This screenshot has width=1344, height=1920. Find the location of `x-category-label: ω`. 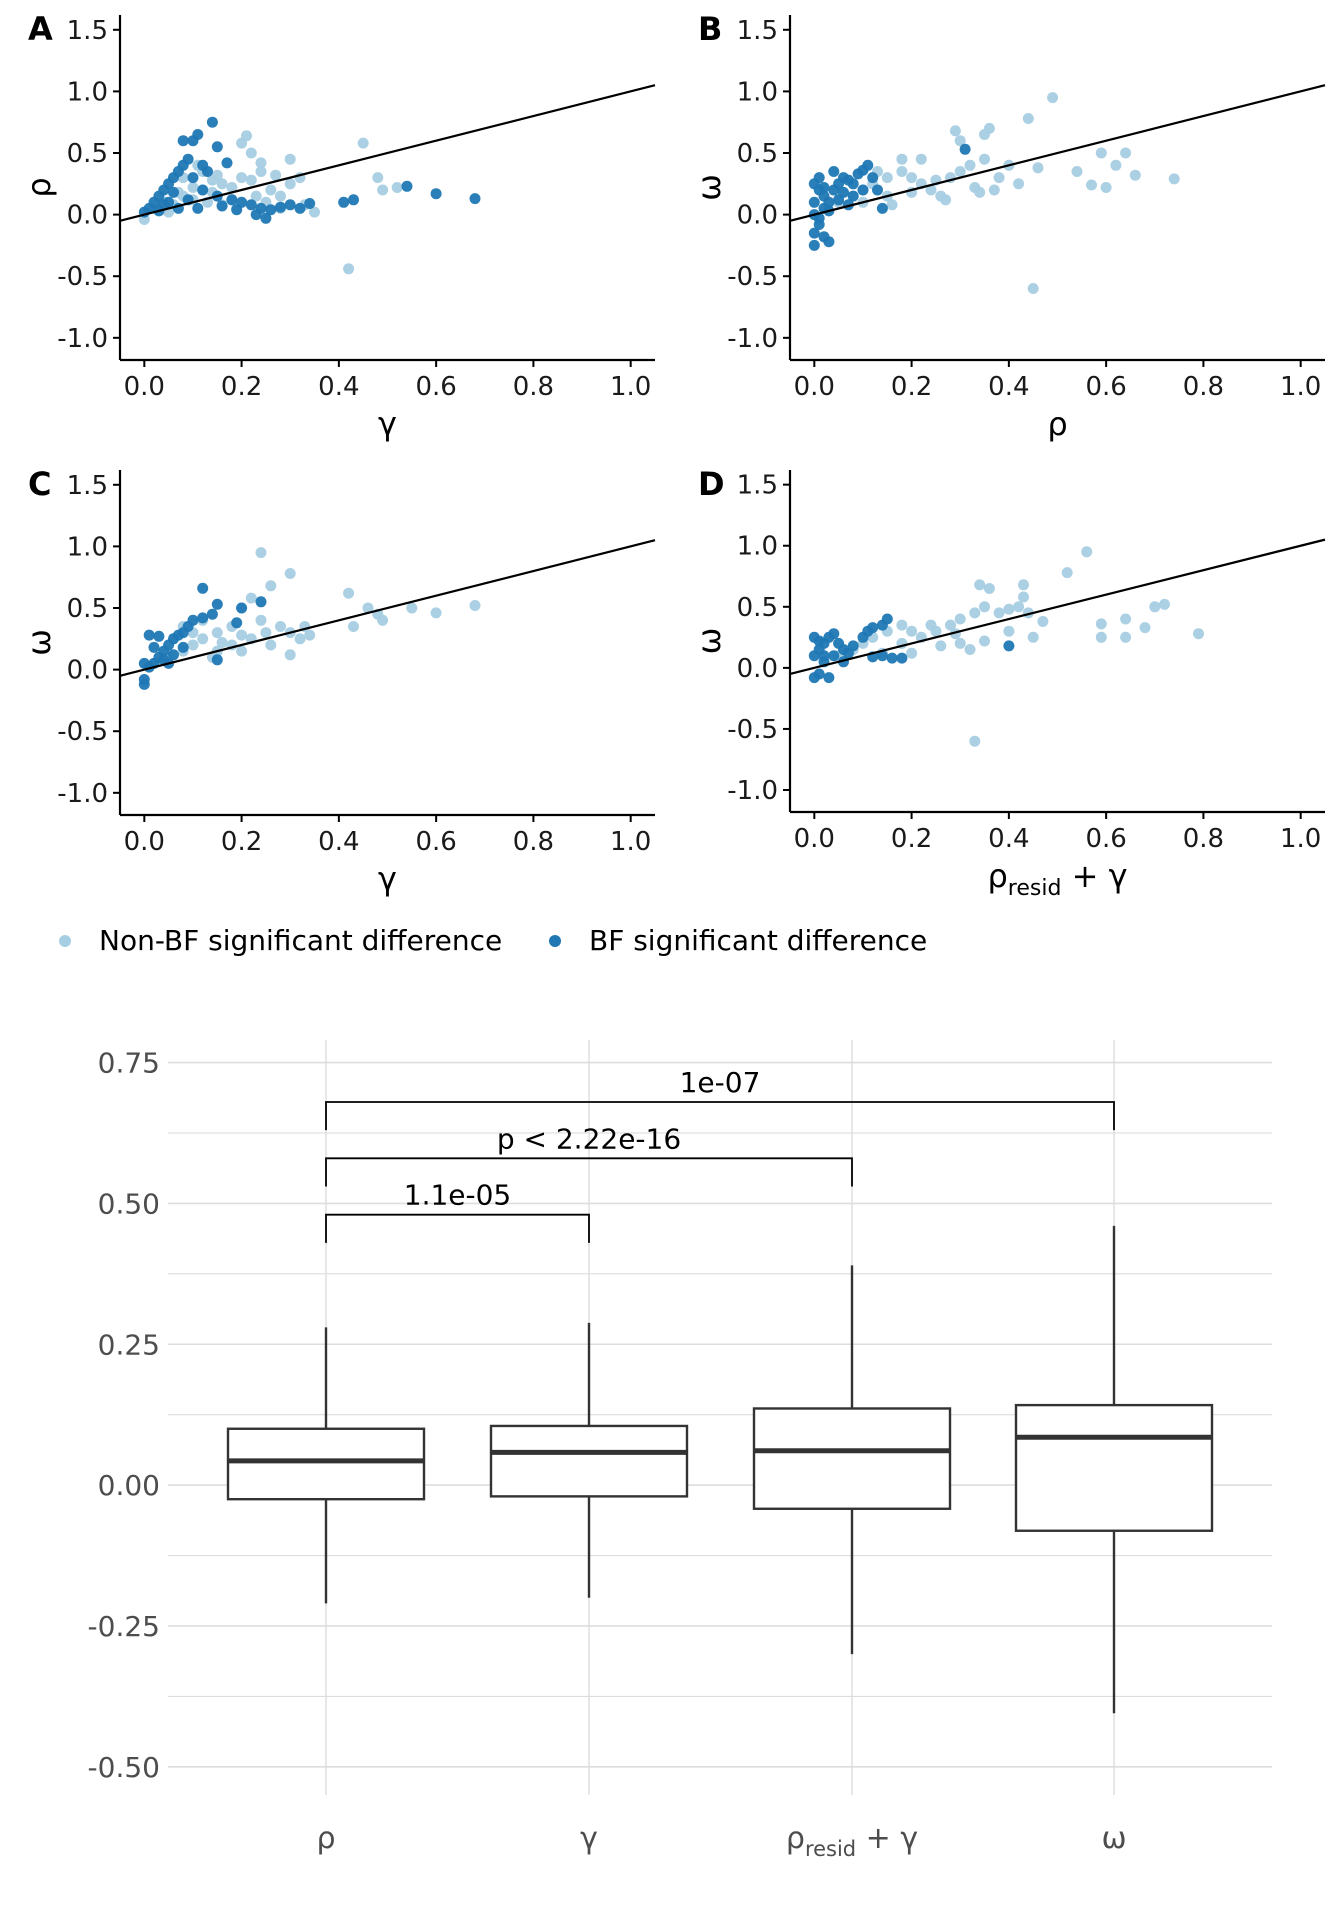

x-category-label: ω is located at coordinates (1113, 1838).